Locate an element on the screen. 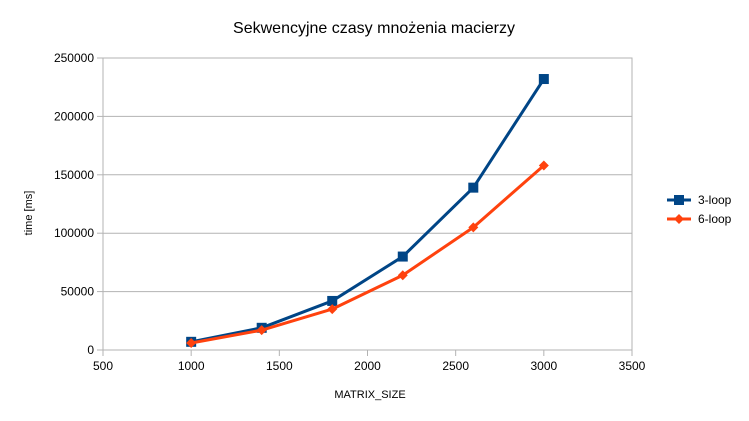 Image resolution: width=749 pixels, height=421 pixels. x-tick-label: 3000 is located at coordinates (543, 366).